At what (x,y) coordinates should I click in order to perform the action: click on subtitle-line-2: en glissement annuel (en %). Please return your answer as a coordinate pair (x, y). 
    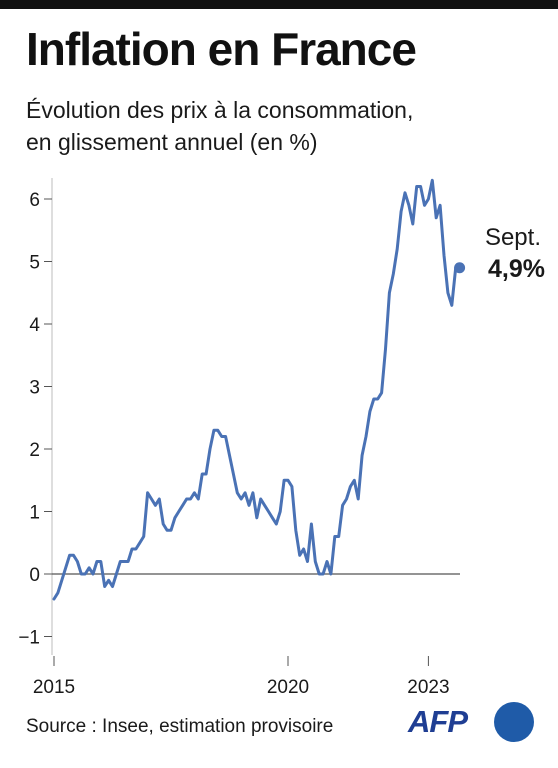
    Looking at the image, I should click on (172, 142).